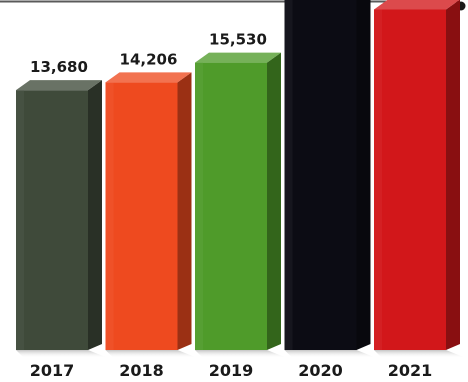 The image size is (468, 382). I want to click on bar-2018, so click(151, 215).